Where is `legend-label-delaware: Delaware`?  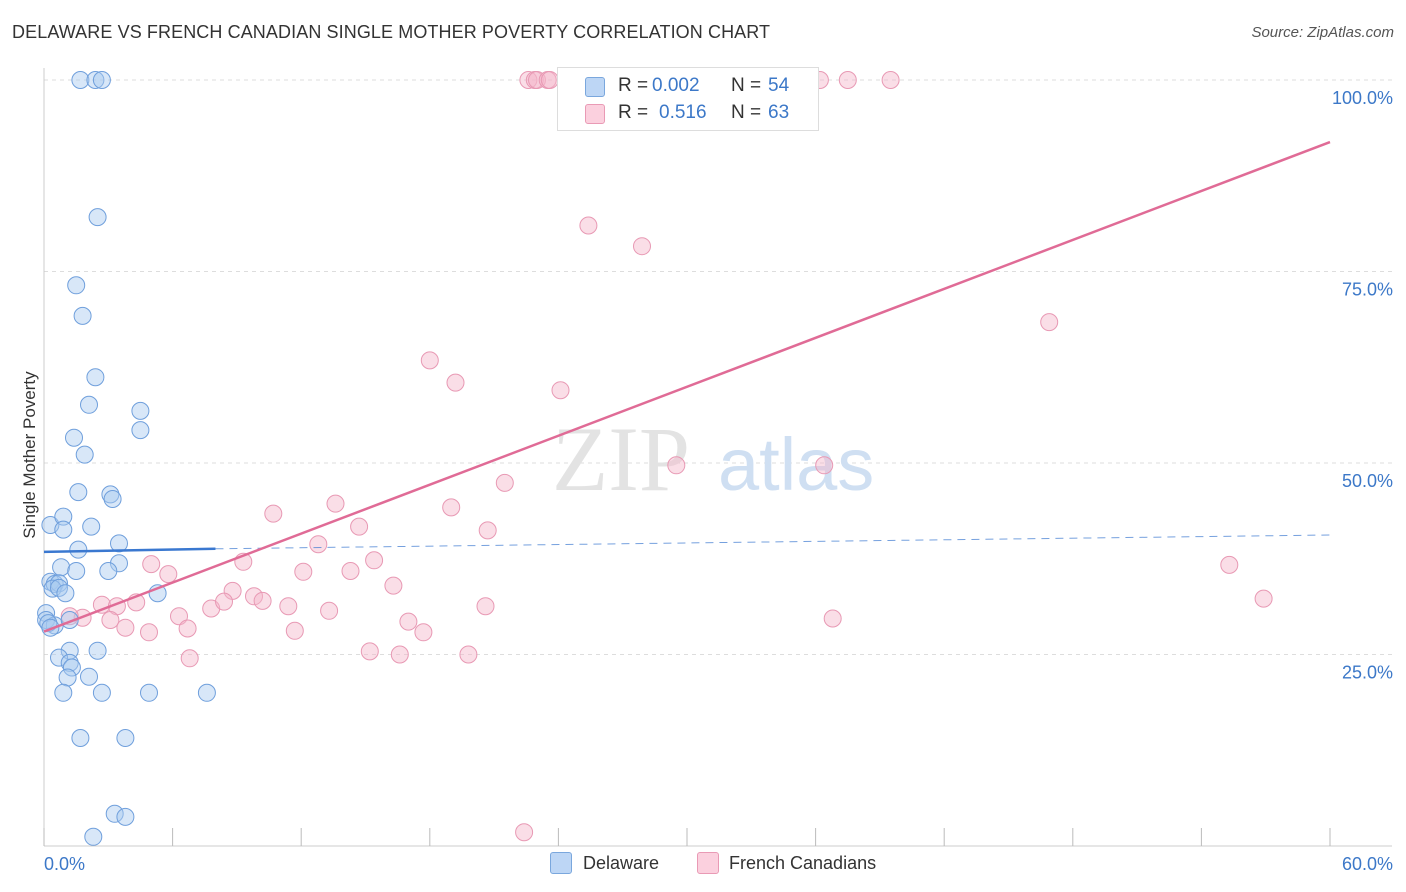 legend-label-delaware: Delaware is located at coordinates (621, 863).